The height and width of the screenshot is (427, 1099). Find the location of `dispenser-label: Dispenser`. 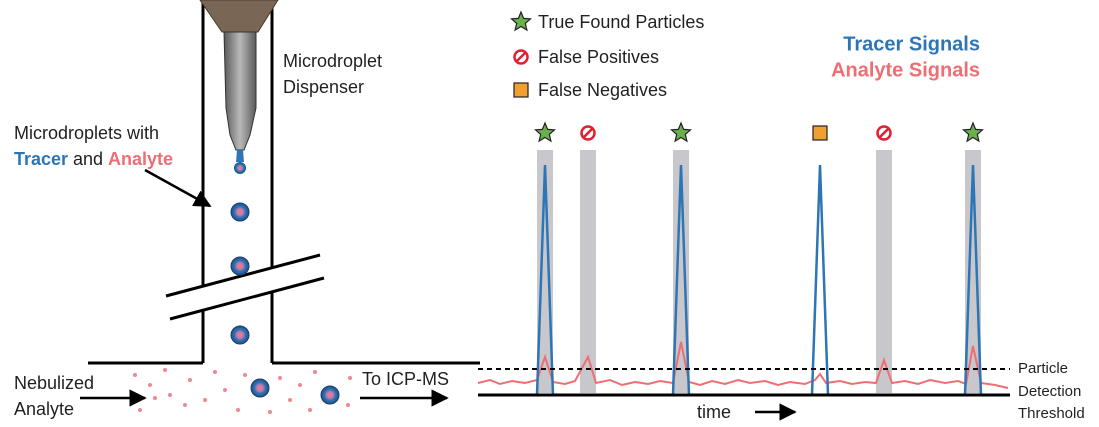

dispenser-label: Dispenser is located at coordinates (323, 87).